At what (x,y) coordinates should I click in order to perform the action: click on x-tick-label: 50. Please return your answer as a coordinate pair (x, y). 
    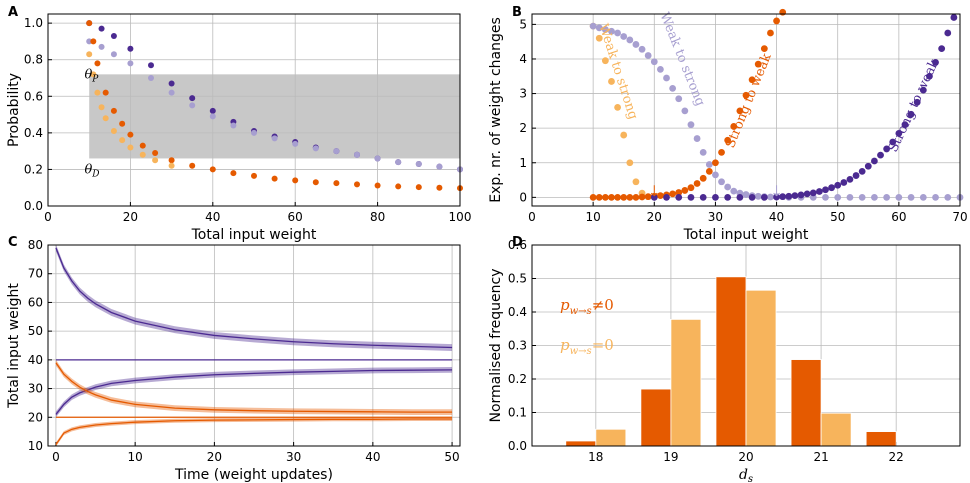
    Looking at the image, I should click on (451, 457).